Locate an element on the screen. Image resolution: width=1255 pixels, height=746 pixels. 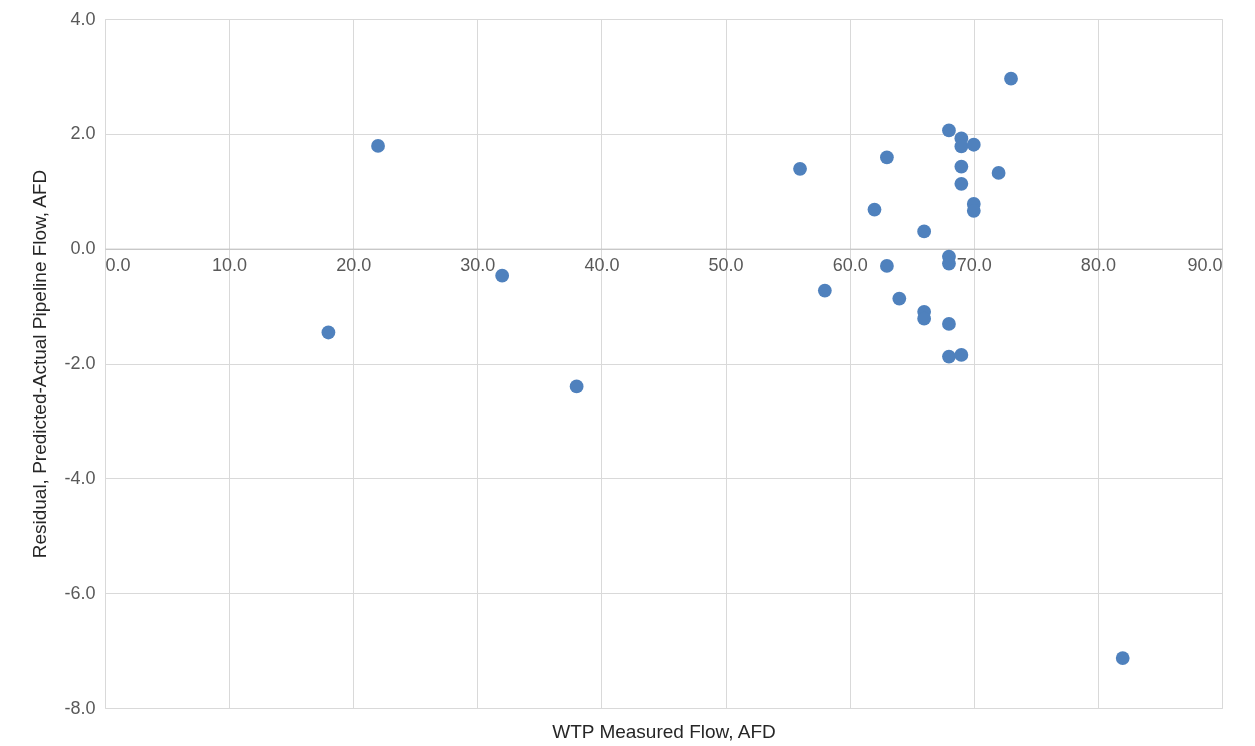
y-tick-label: -6.0 is located at coordinates (80, 592).